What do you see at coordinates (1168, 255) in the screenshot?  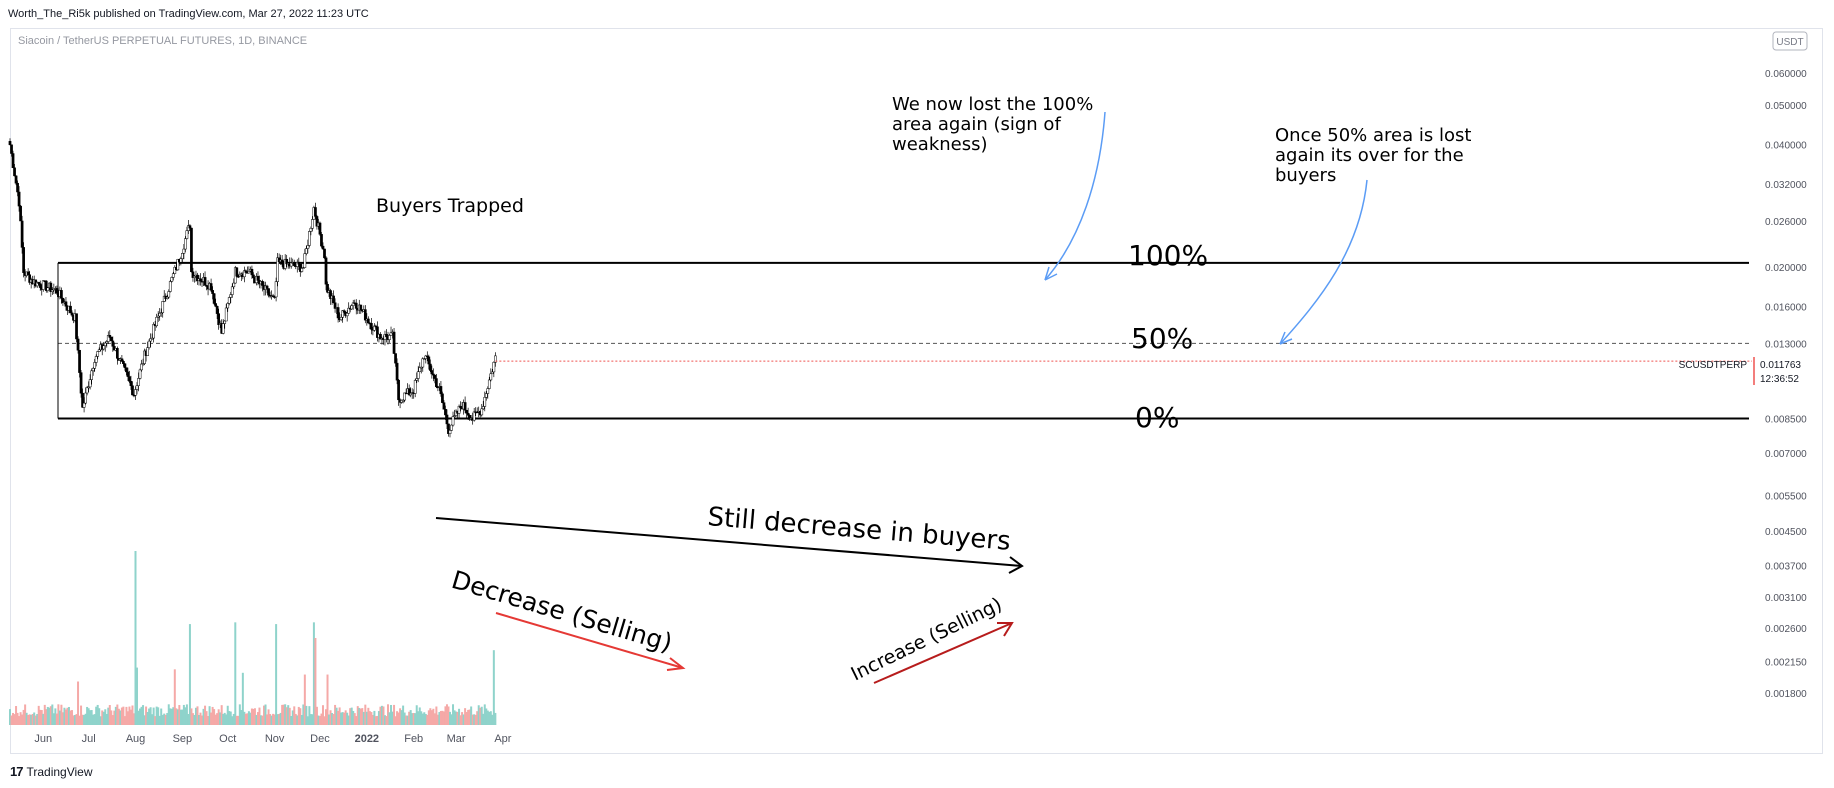 I see `level-label-100: 100%` at bounding box center [1168, 255].